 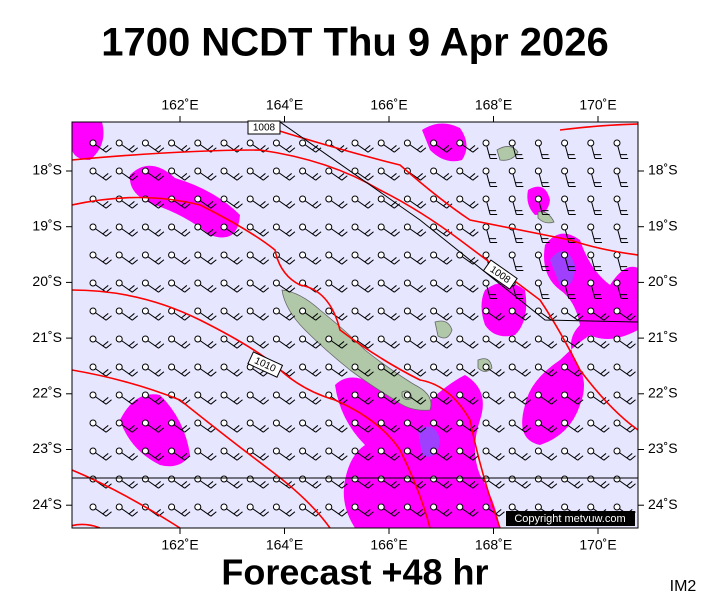 What do you see at coordinates (47, 225) in the screenshot?
I see `lat-label: 19˚S` at bounding box center [47, 225].